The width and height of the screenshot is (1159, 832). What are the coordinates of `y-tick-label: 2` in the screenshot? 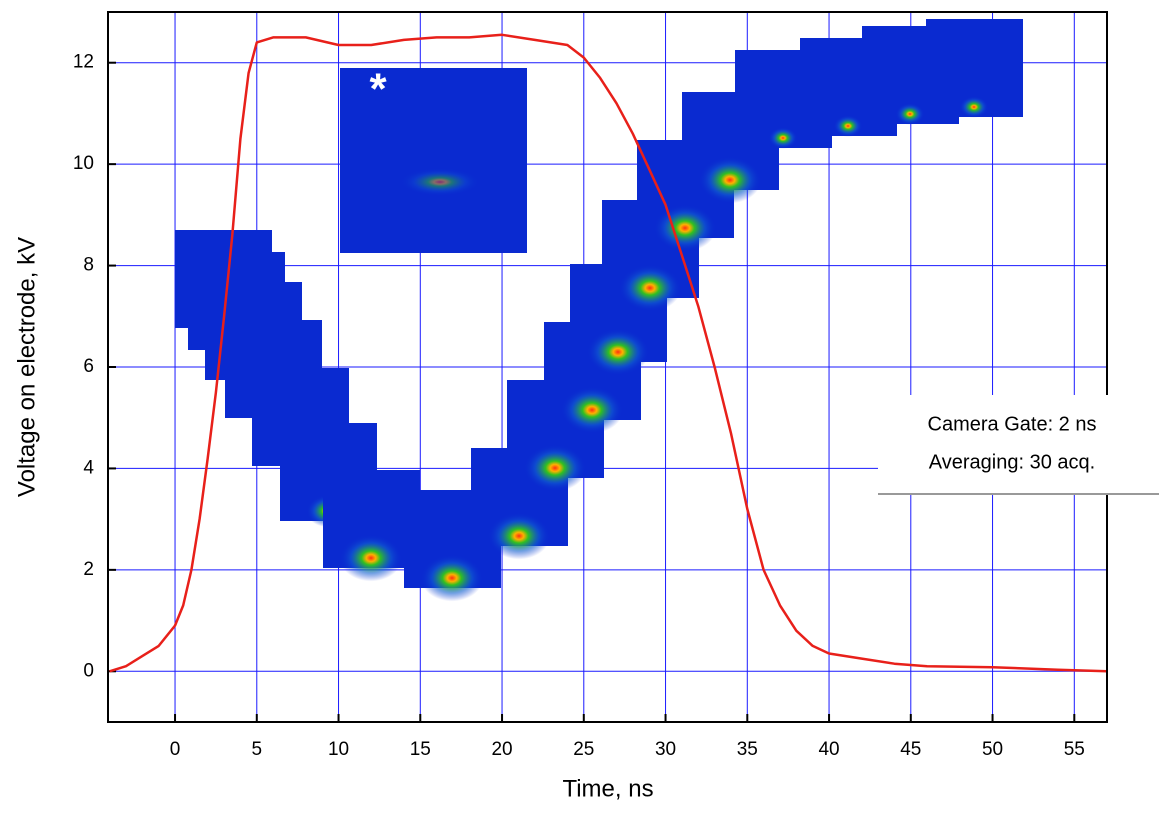 It's located at (88, 569).